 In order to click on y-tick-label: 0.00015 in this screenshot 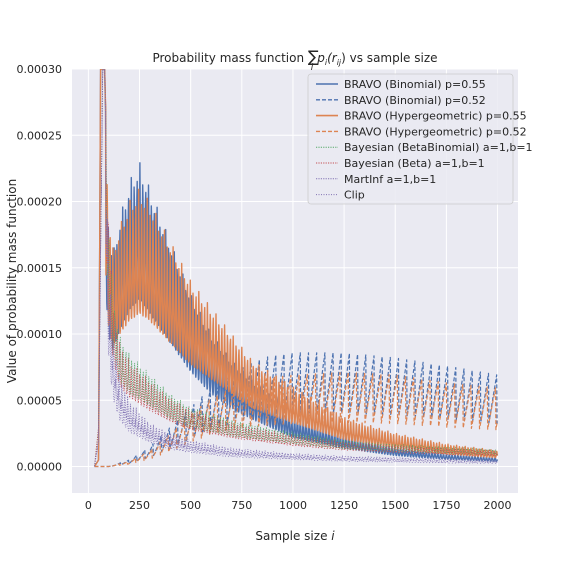, I will do `click(40, 268)`.